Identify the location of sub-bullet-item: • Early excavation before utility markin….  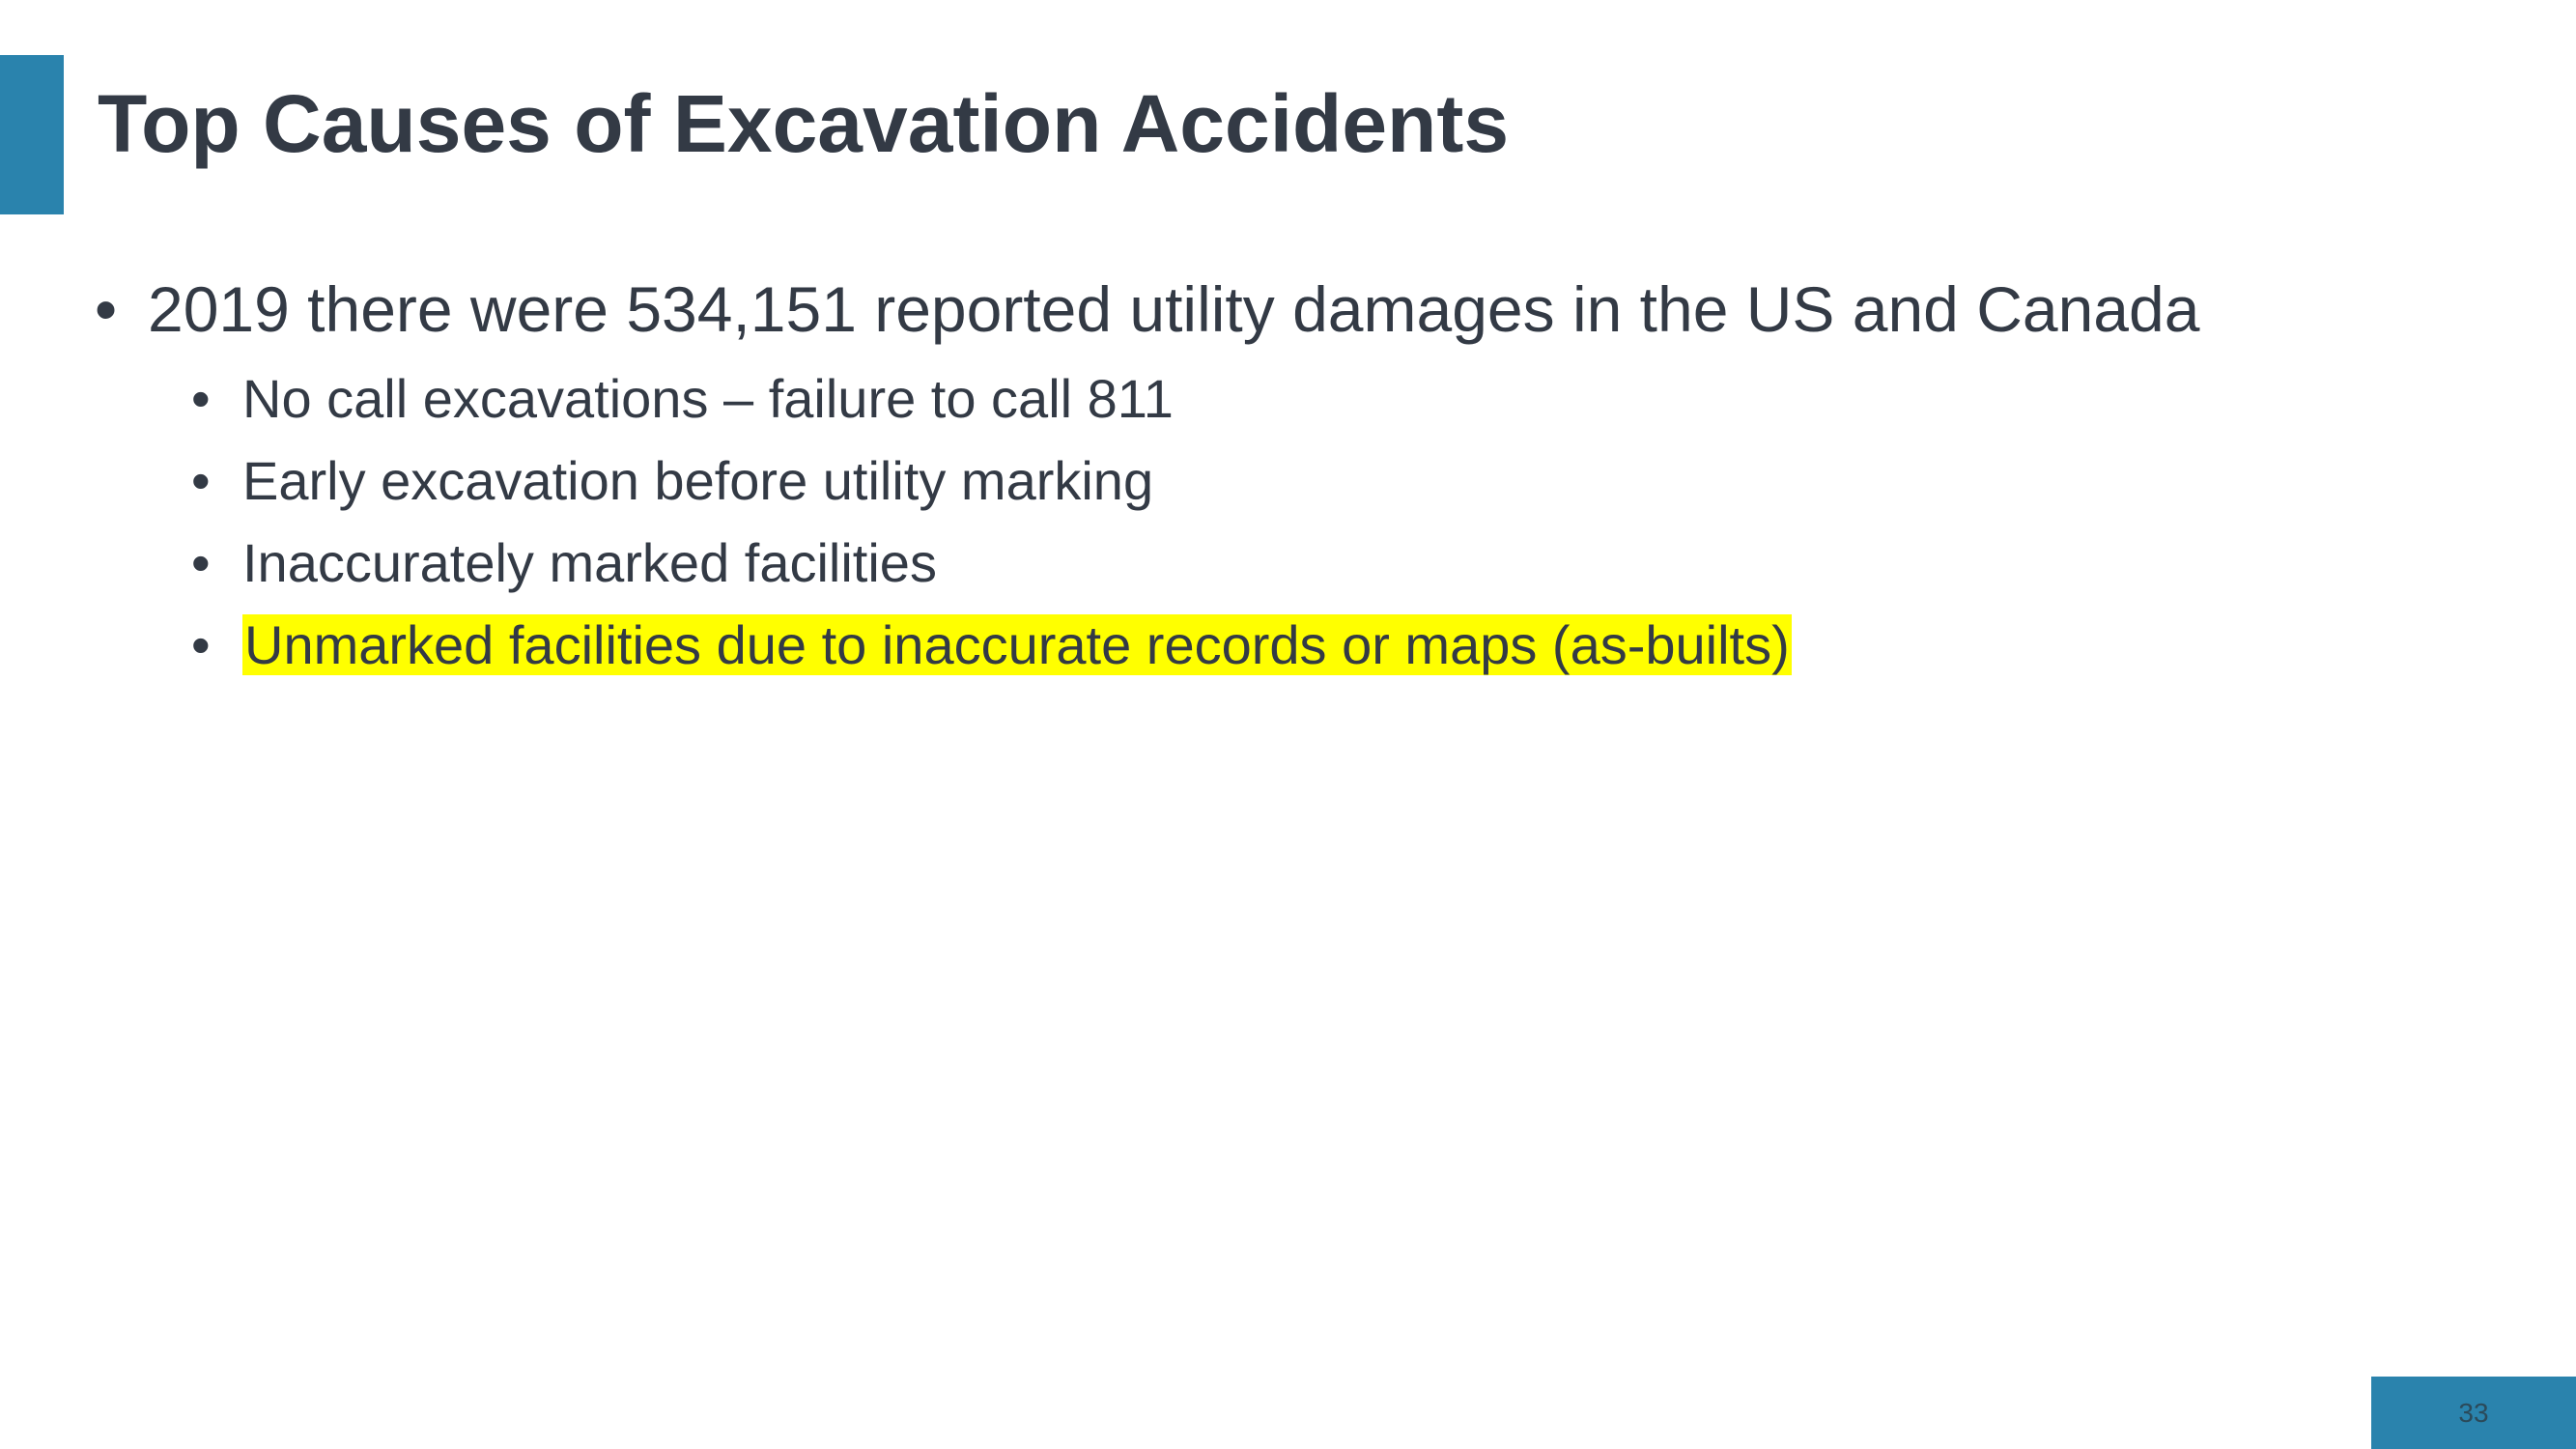
(1354, 481).